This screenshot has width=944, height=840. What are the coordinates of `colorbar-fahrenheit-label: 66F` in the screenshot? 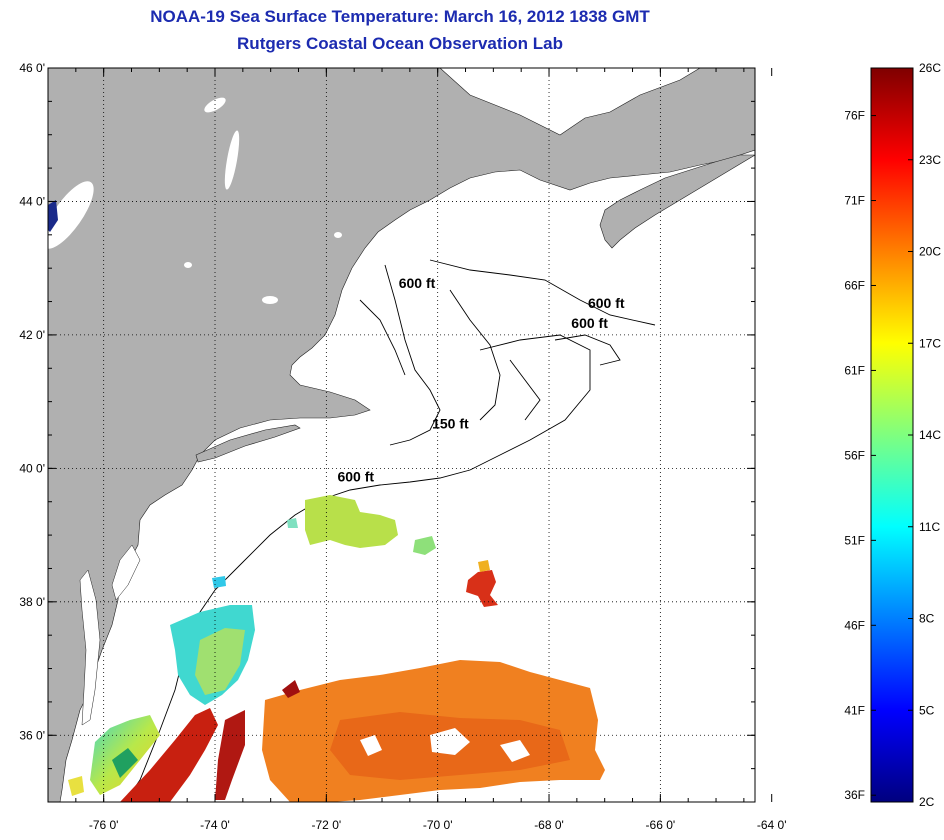 It's located at (854, 285).